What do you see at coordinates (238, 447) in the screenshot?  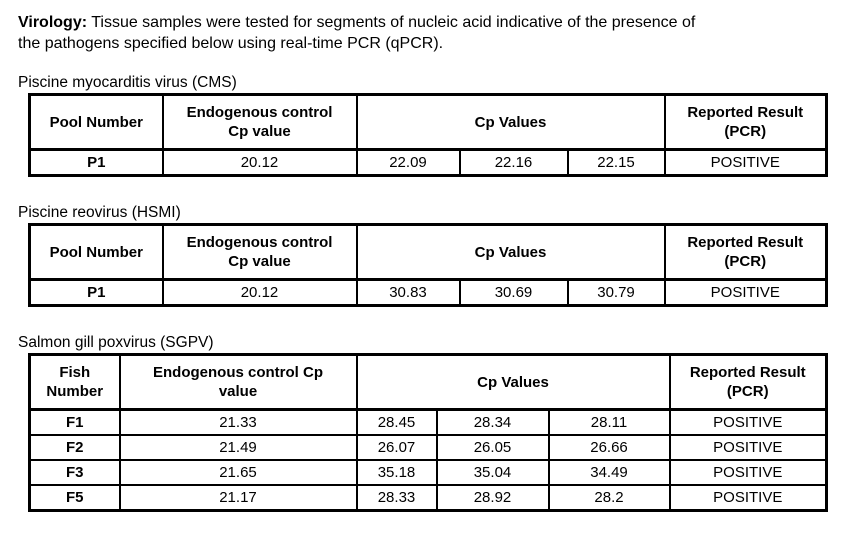 I see `cell-endogenous: 21.49` at bounding box center [238, 447].